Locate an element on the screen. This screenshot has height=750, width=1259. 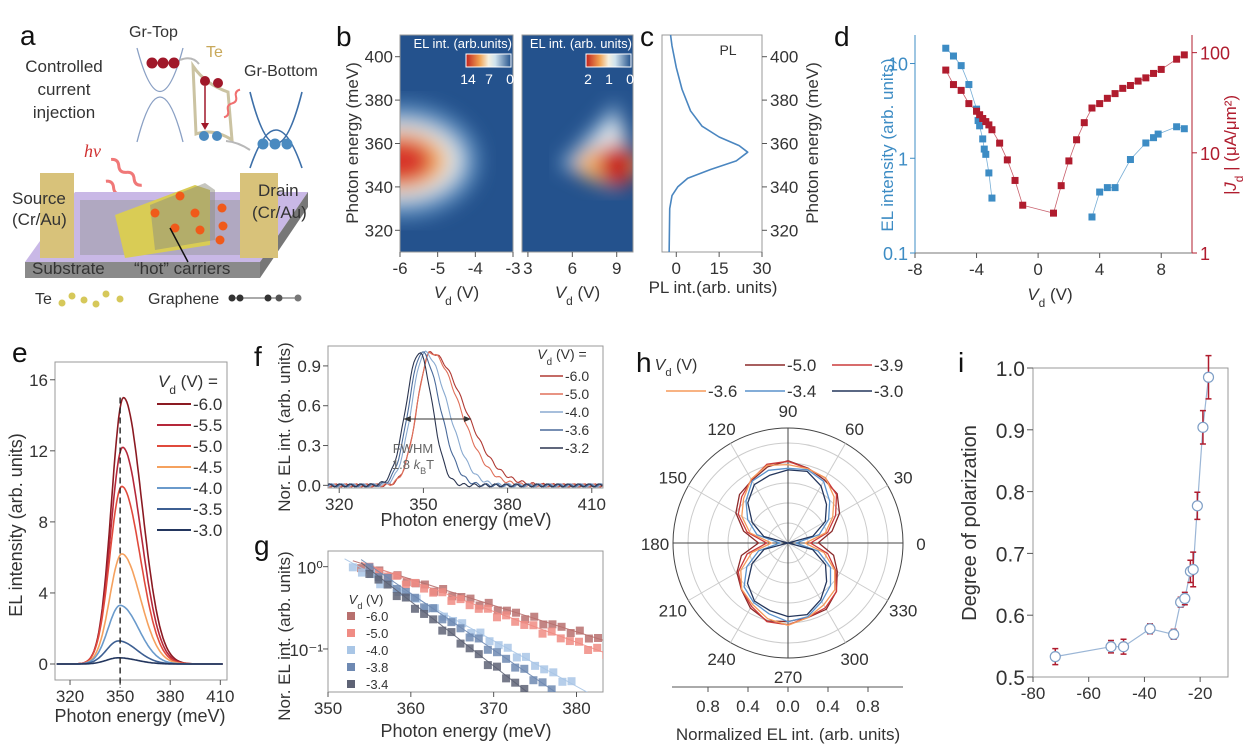
te-bandgap is located at coordinates (212, 101).